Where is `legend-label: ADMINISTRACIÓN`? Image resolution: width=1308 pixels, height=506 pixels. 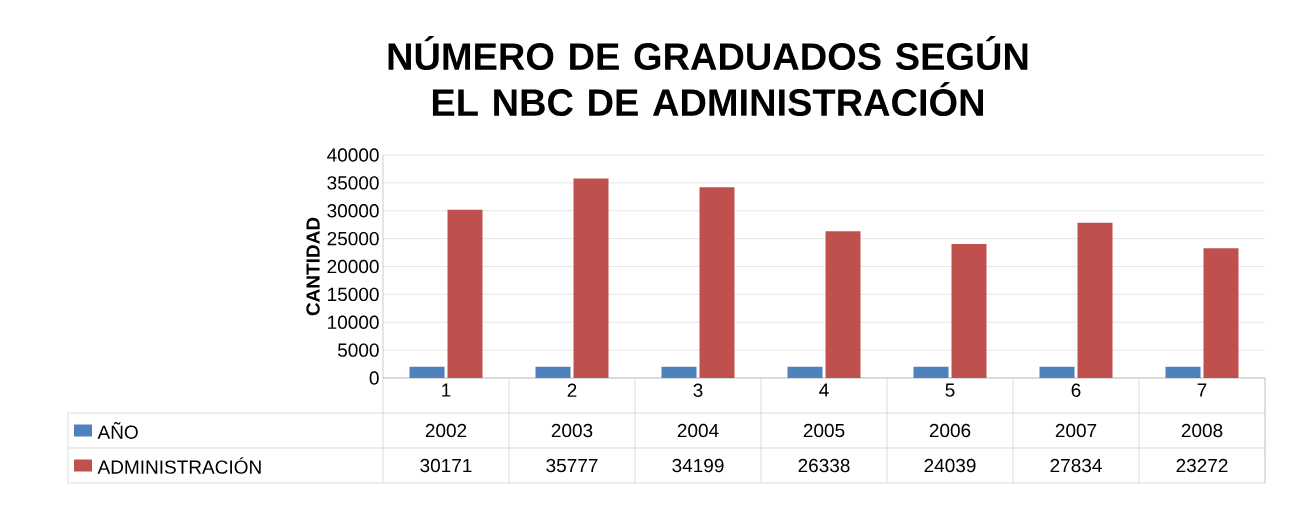 legend-label: ADMINISTRACIÓN is located at coordinates (179, 465).